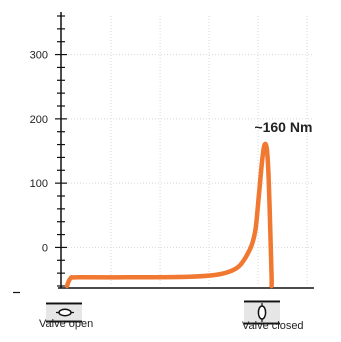 The width and height of the screenshot is (341, 342). What do you see at coordinates (66, 324) in the screenshot?
I see `valve-open-label: Valve open` at bounding box center [66, 324].